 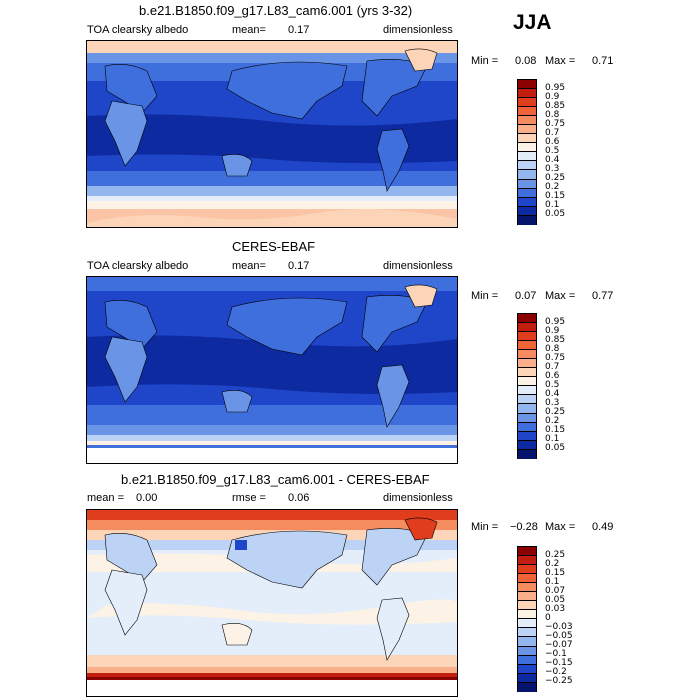 I want to click on panel2-map, so click(x=272, y=370).